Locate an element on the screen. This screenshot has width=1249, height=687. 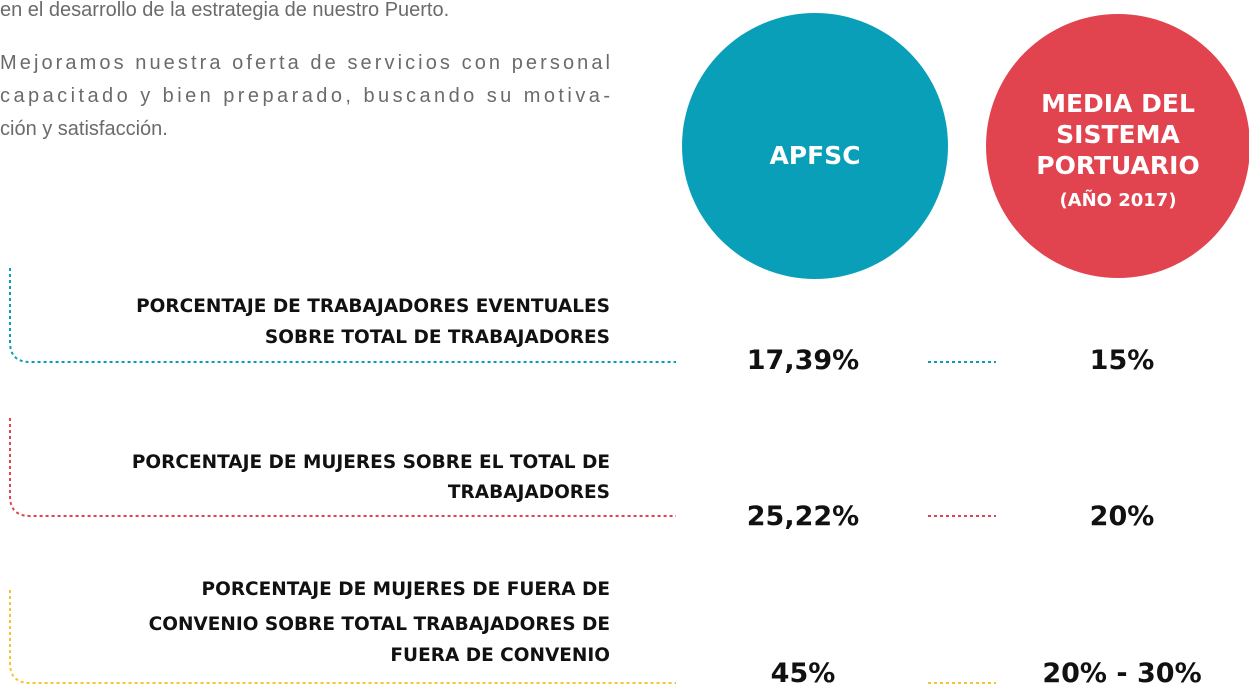
row-label: CONVENIO SOBRE TOTAL TRABAJADORES DE is located at coordinates (379, 624).